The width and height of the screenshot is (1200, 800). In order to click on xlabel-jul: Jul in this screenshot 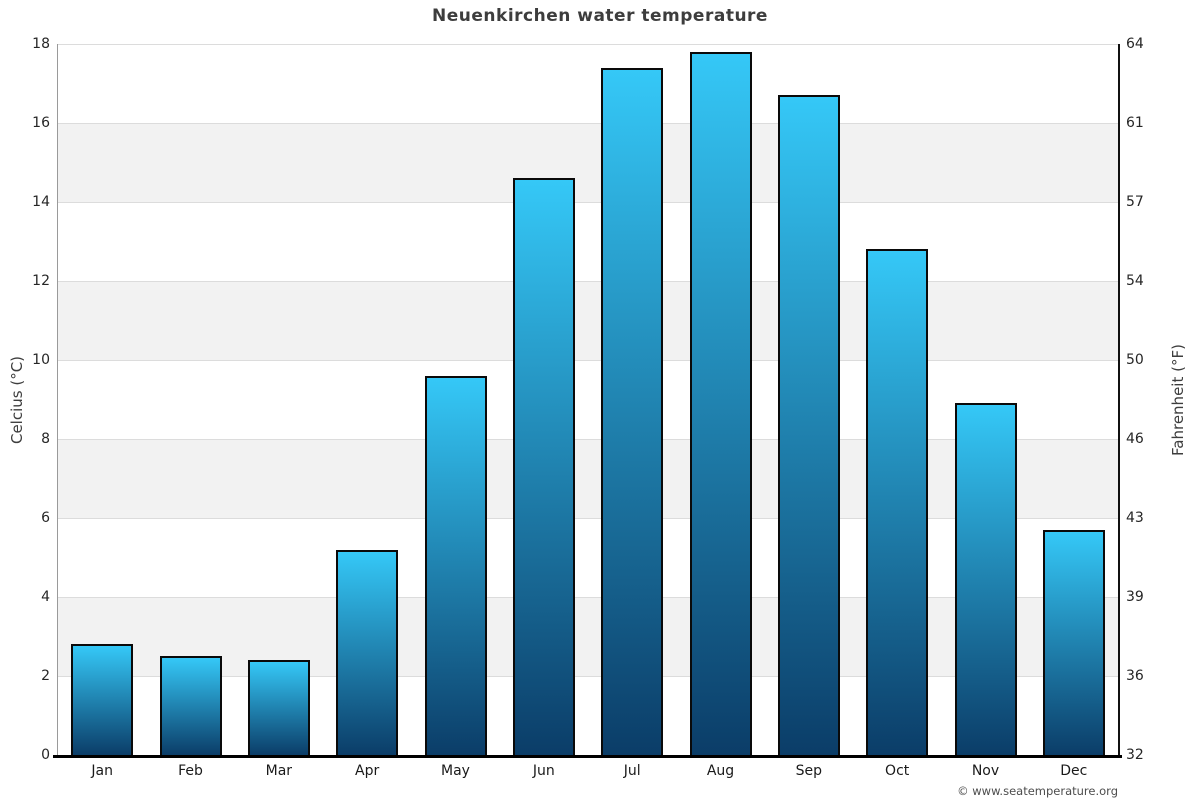, I will do `click(632, 771)`.